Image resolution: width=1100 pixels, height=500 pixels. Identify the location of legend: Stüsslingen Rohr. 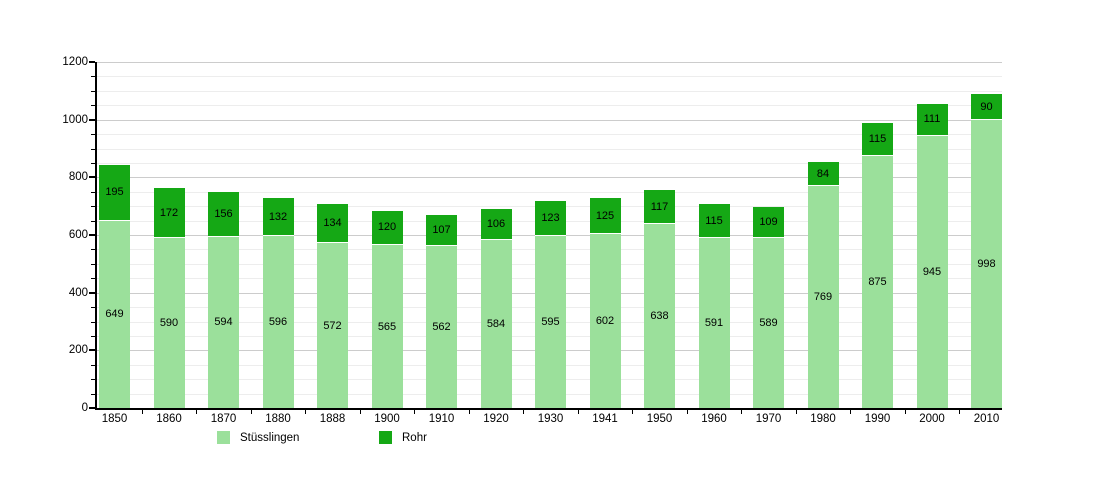
(550, 439).